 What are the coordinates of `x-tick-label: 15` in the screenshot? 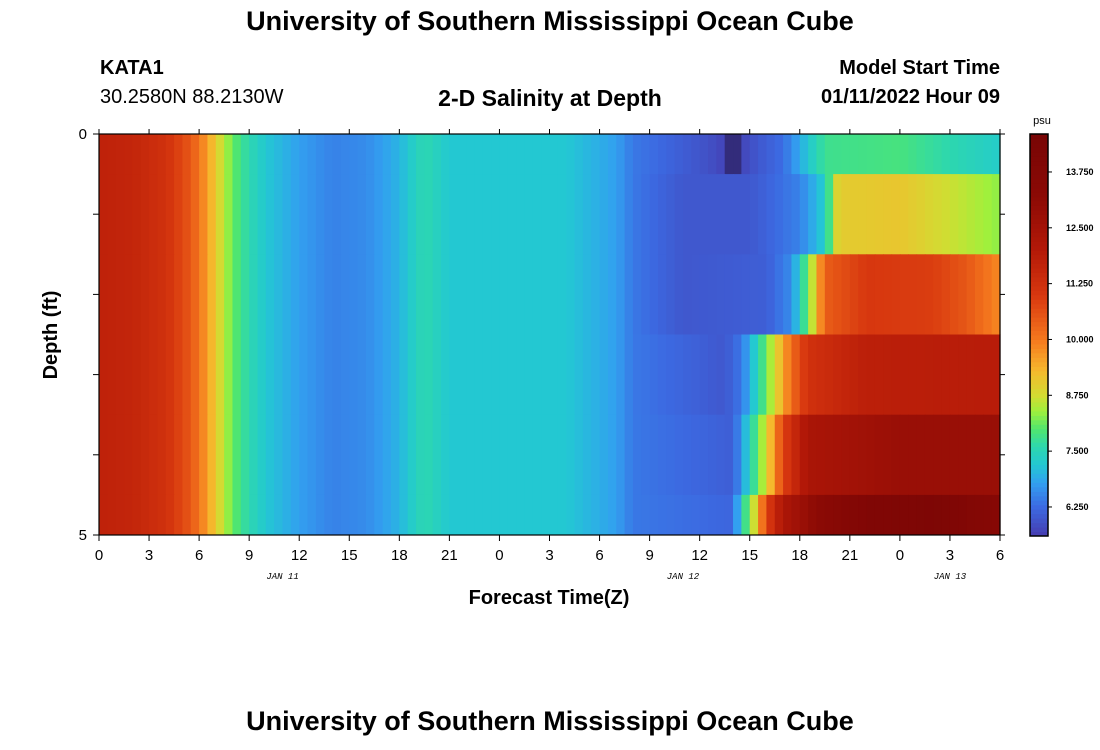 It's located at (349, 555).